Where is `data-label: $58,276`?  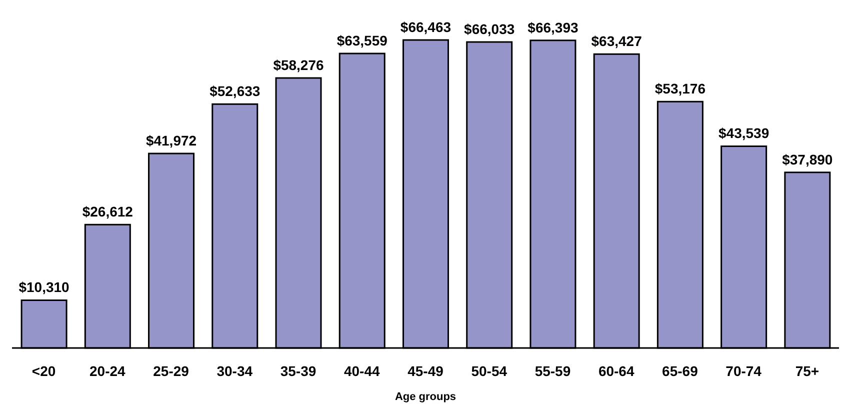 data-label: $58,276 is located at coordinates (298, 64).